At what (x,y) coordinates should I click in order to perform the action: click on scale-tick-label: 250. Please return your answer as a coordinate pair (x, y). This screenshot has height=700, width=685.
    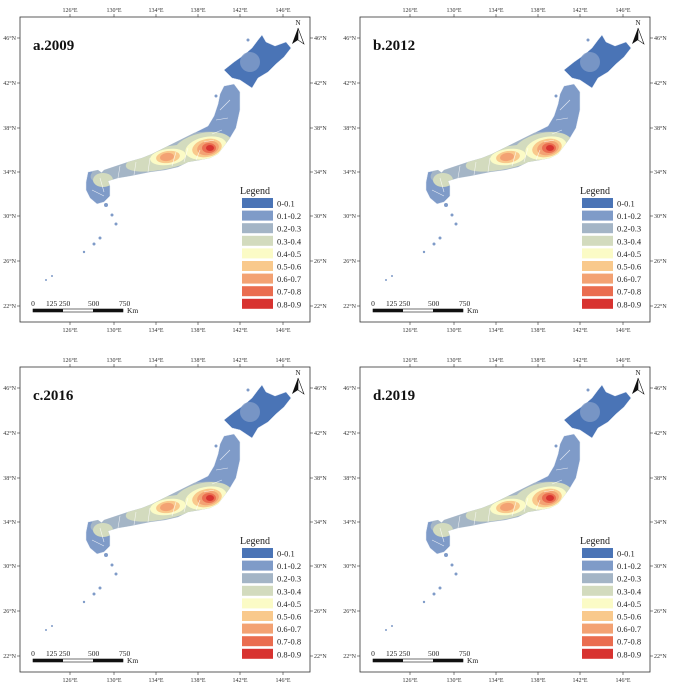
    Looking at the image, I should click on (65, 303).